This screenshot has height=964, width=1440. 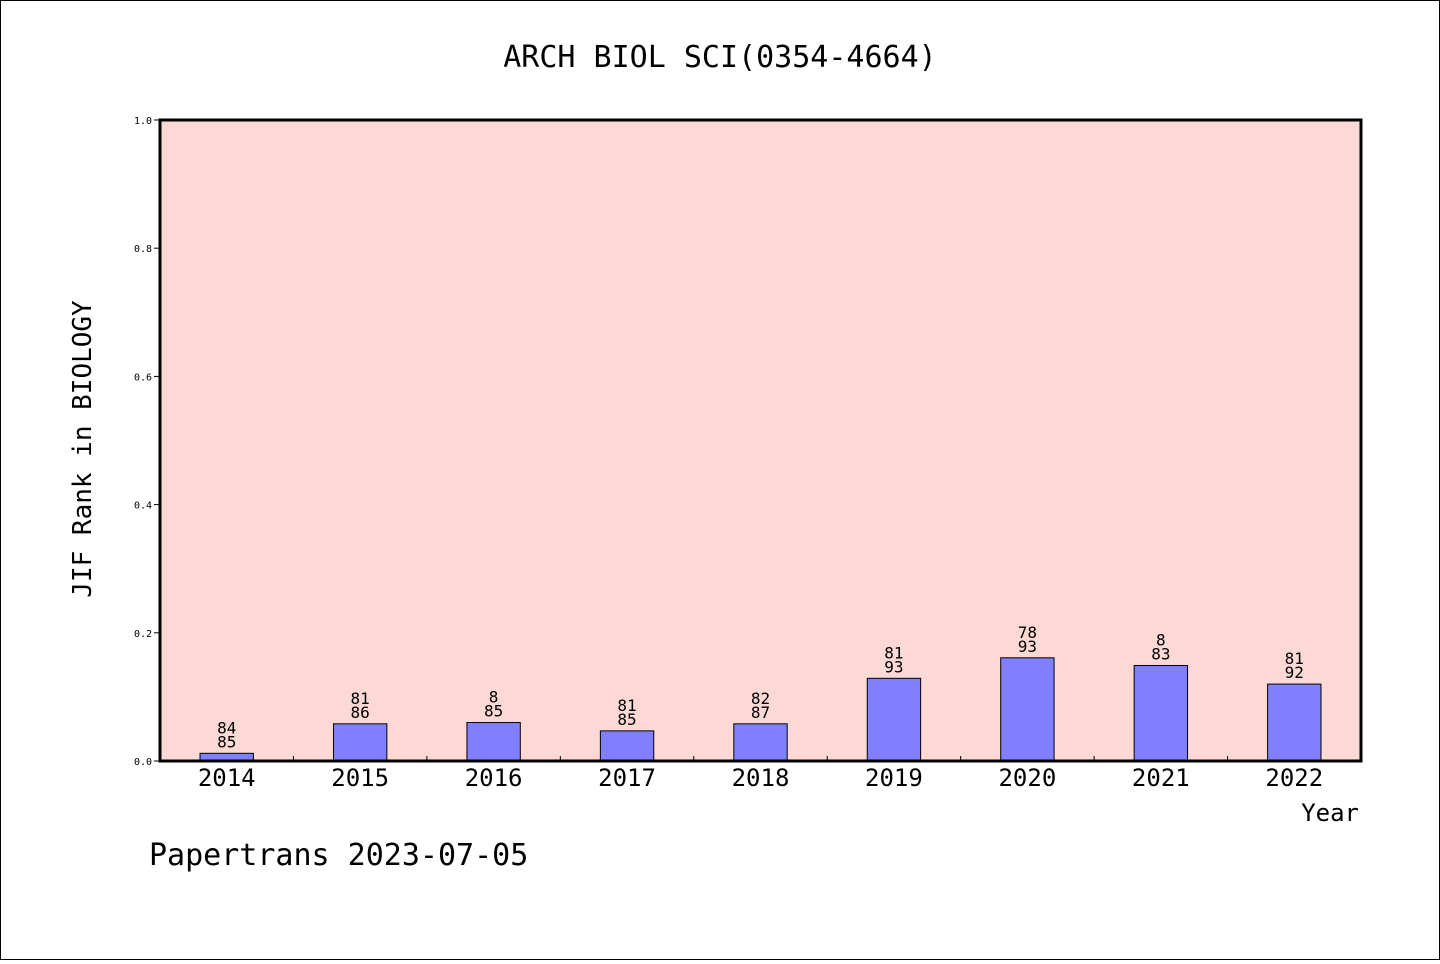 I want to click on bar-label-bottom: 86, so click(x=360, y=712).